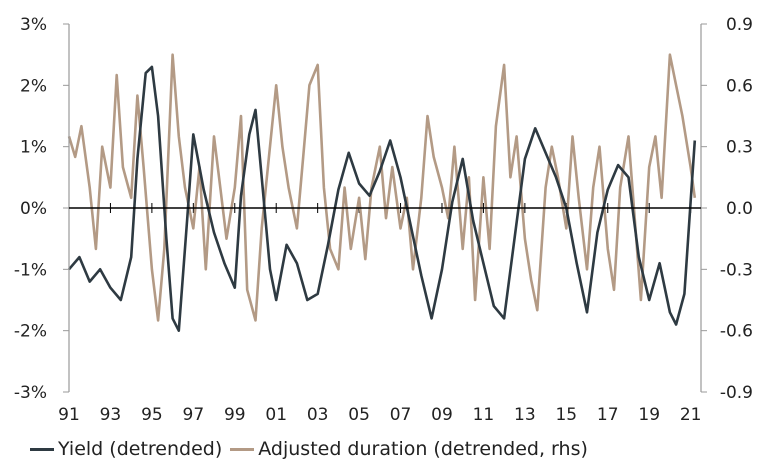  What do you see at coordinates (33, 148) in the screenshot?
I see `left-tick-label: 1%` at bounding box center [33, 148].